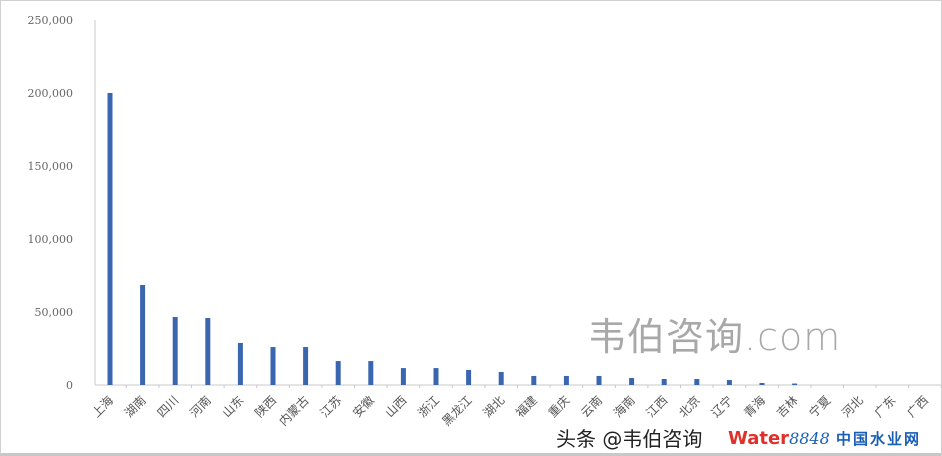 This screenshot has height=456, width=942. What do you see at coordinates (917, 406) in the screenshot?
I see `x-tick-label: 广西` at bounding box center [917, 406].